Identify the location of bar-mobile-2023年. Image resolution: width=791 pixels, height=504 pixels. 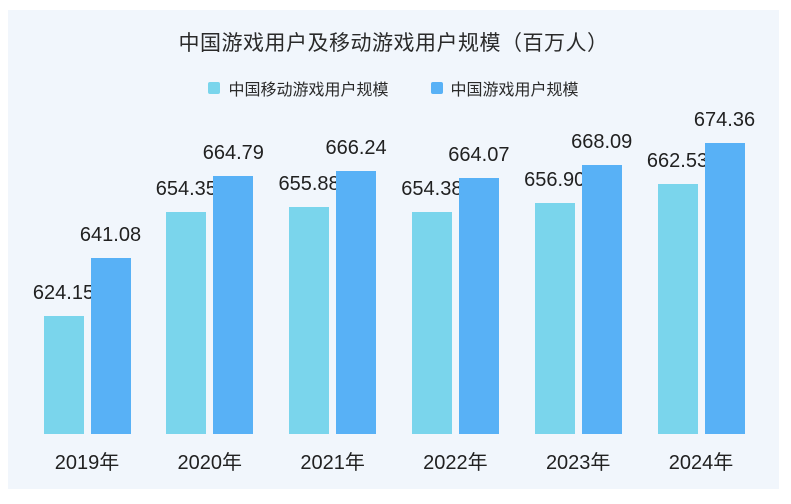
(554, 318).